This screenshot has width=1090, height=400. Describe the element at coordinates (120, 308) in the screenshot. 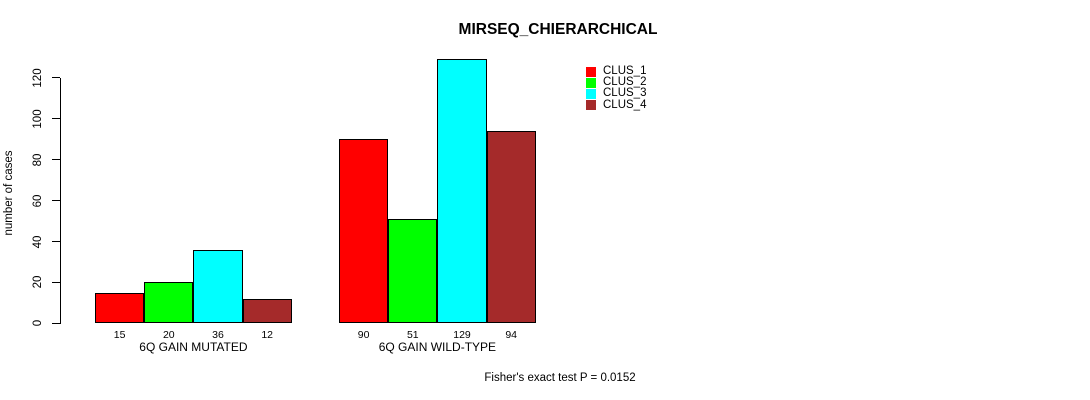

I see `bar-clus-1-6q-gain-mutated` at that location.